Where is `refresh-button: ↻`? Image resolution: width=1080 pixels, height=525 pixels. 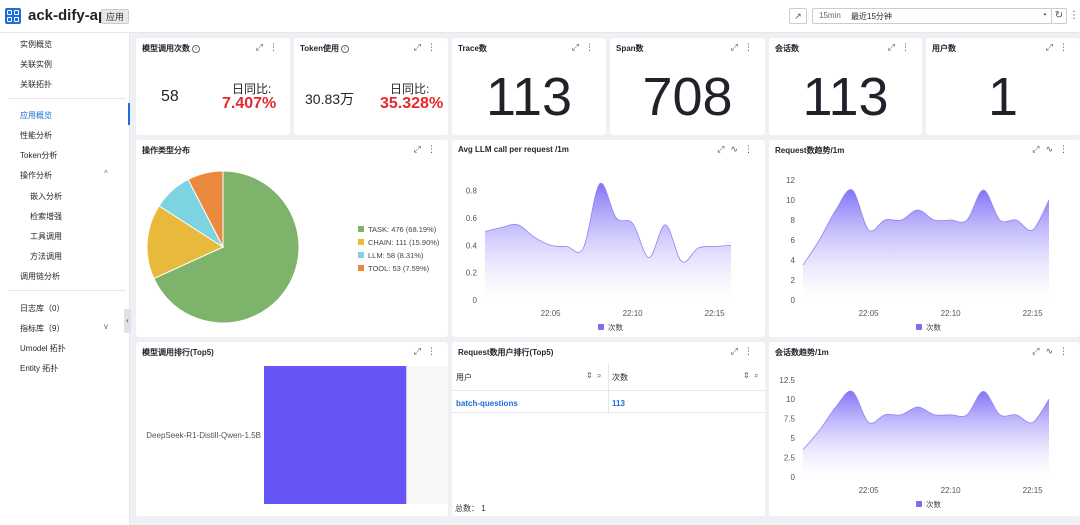
refresh-button: ↻ is located at coordinates (1059, 16).